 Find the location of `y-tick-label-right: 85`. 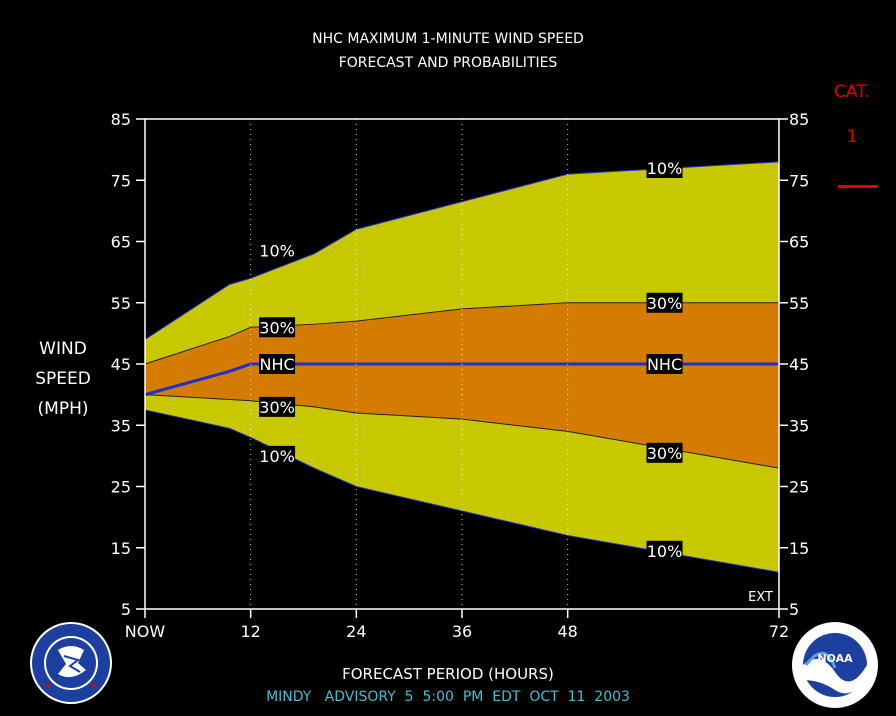

y-tick-label-right: 85 is located at coordinates (799, 119).